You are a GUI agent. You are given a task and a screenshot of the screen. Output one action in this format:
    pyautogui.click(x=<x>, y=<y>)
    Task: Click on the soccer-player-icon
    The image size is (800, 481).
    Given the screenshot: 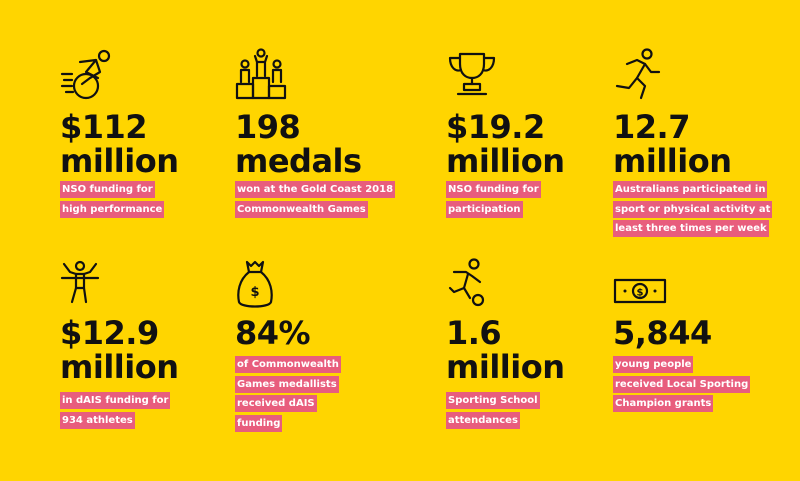 What is the action you would take?
    pyautogui.click(x=468, y=283)
    